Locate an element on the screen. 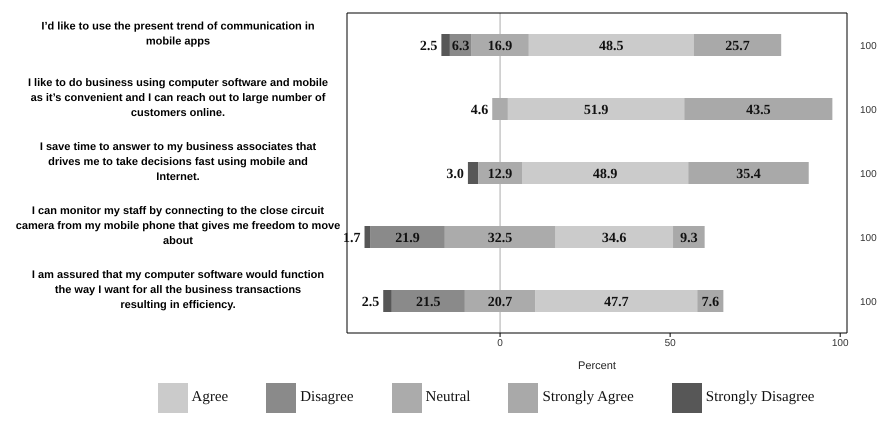 The image size is (882, 435). data-label: 3.0 is located at coordinates (455, 174).